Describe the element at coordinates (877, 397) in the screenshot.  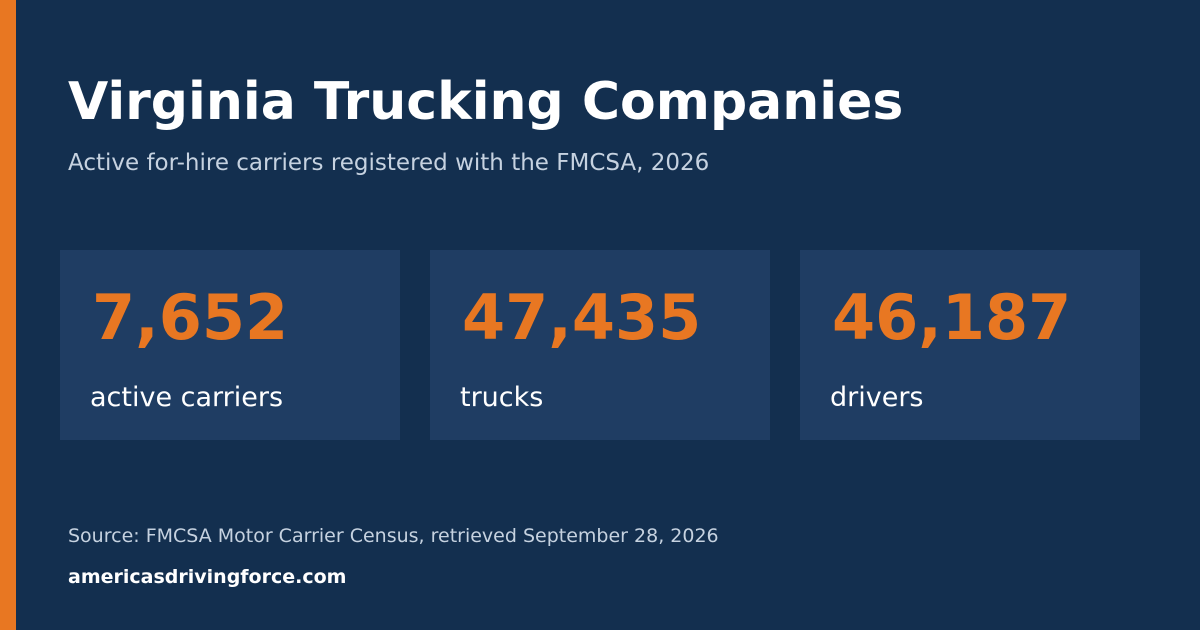
I see `stat-label-drivers: drivers` at that location.